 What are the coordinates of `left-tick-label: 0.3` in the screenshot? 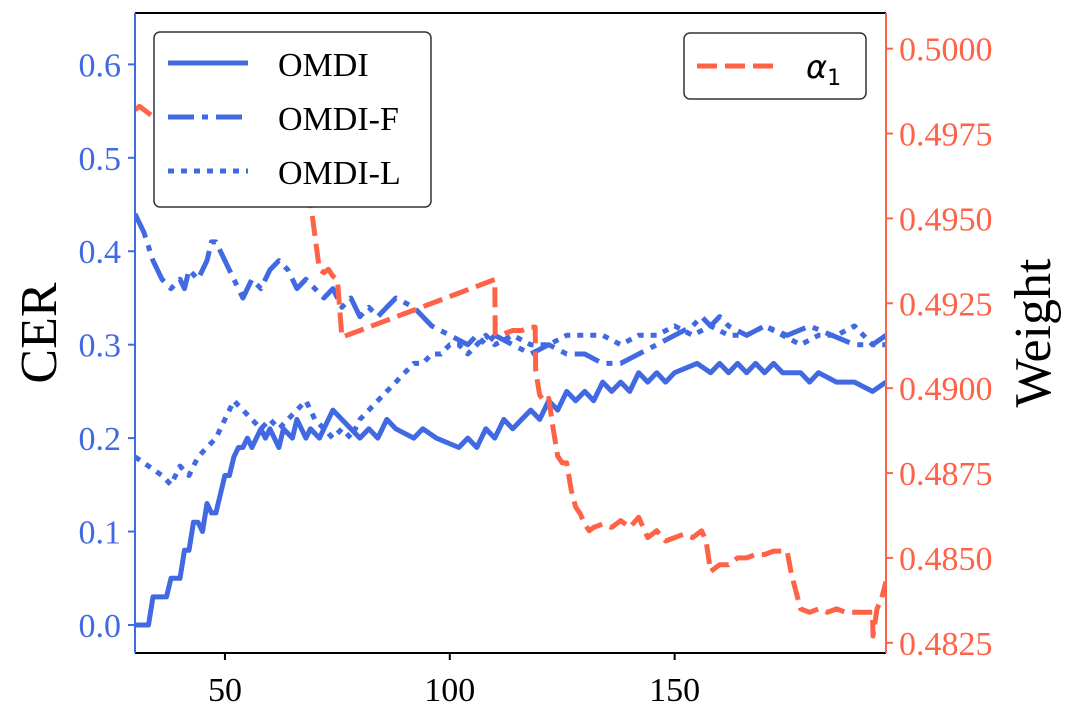 It's located at (100, 346).